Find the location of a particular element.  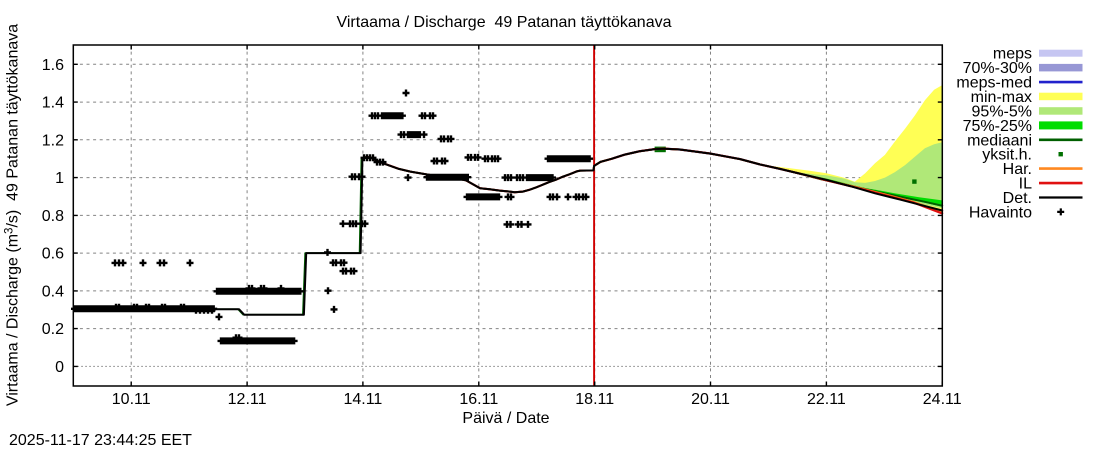

svg-text: 1.4 is located at coordinates (53, 103).